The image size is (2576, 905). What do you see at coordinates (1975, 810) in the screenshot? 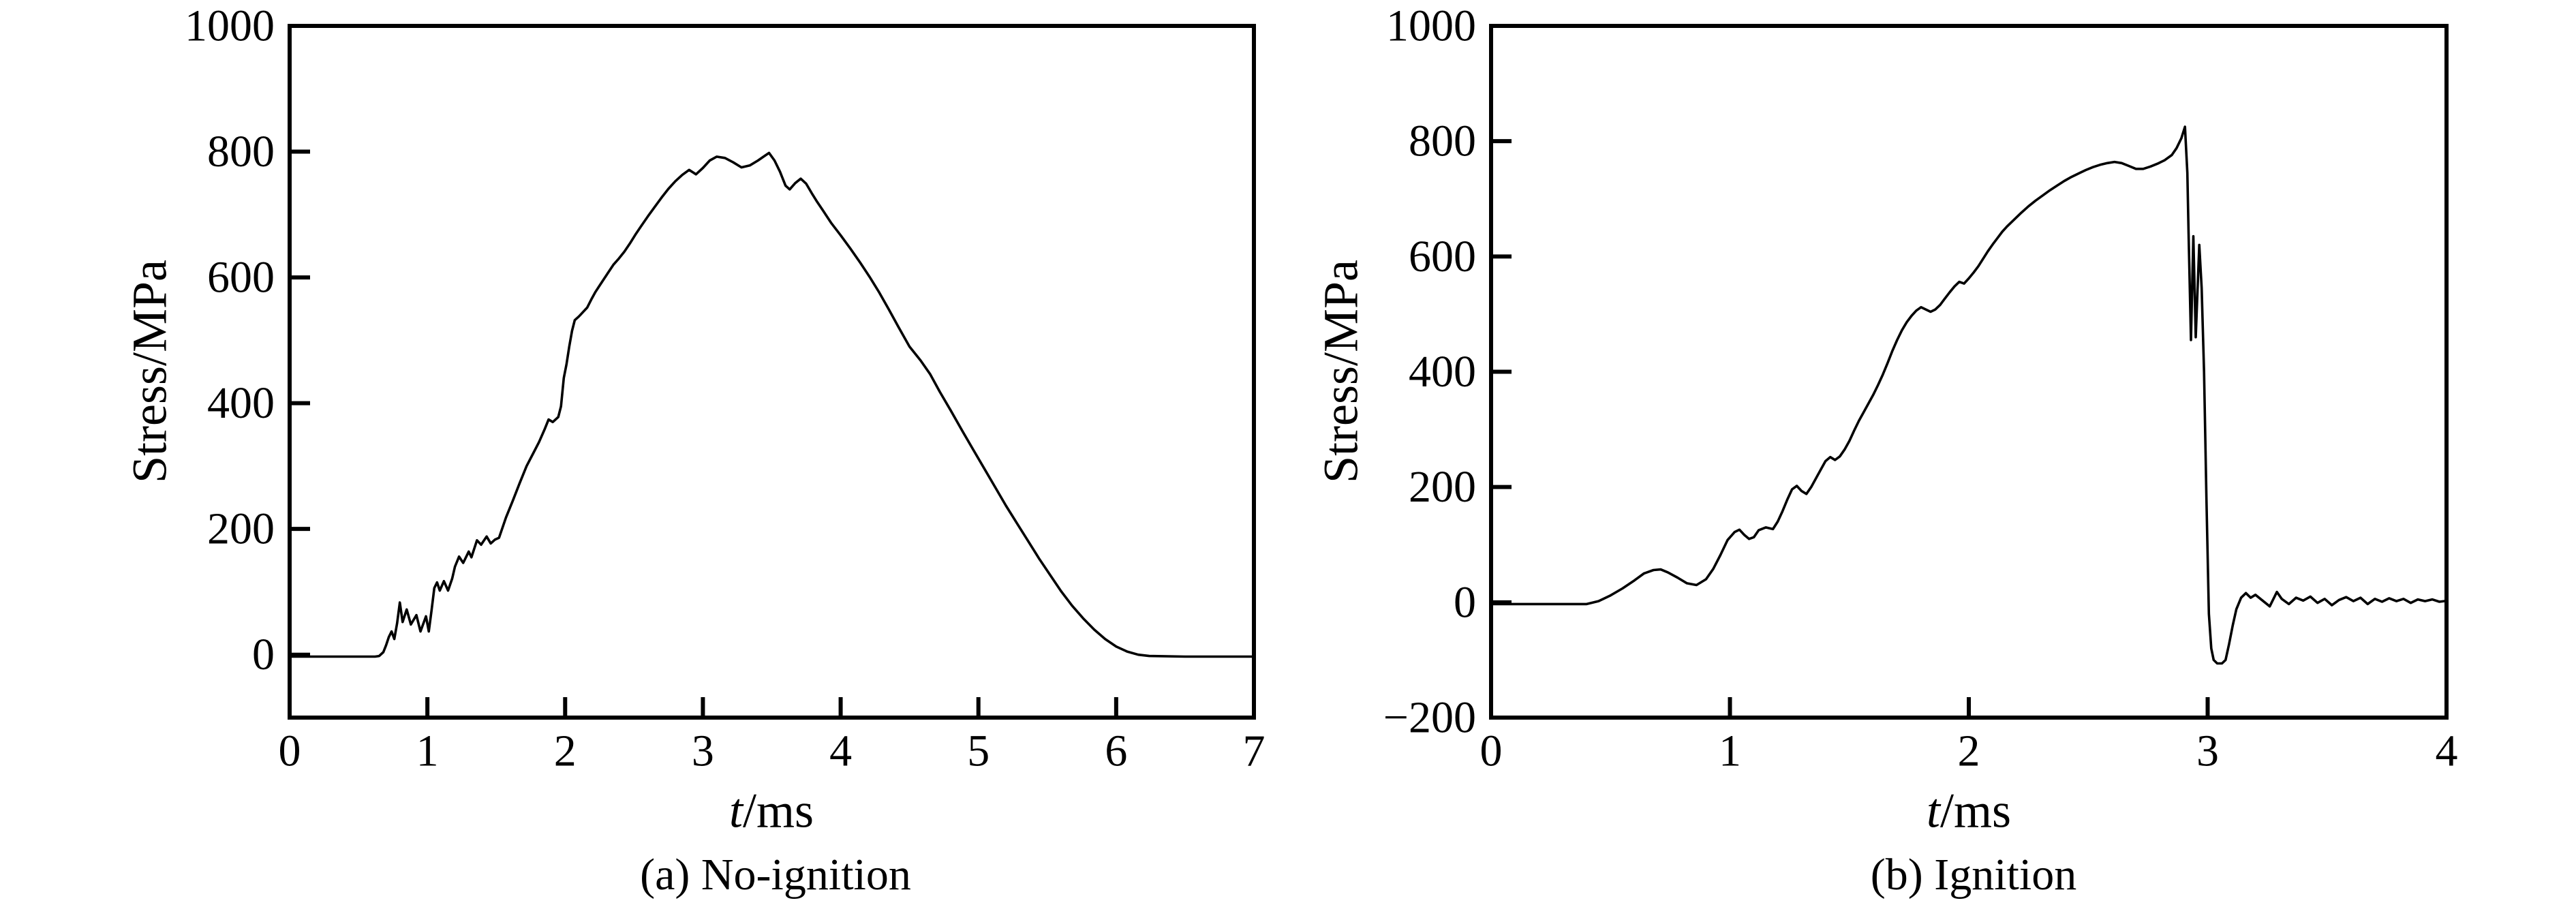
I see `panel-b-x-axis-unit: /ms` at bounding box center [1975, 810].